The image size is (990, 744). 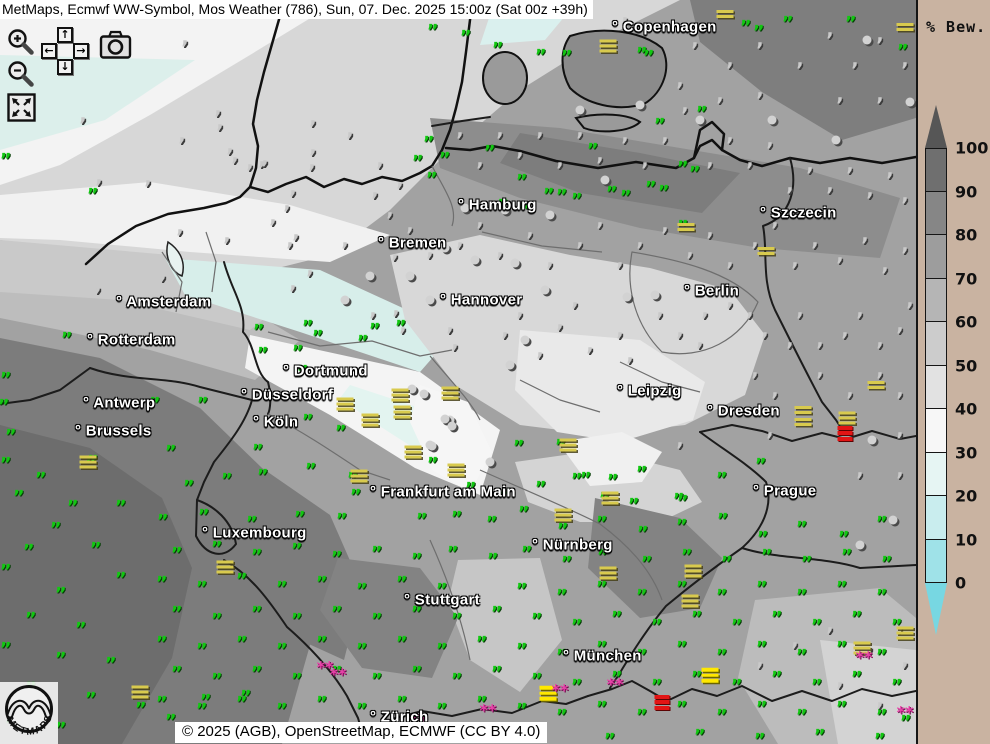 I want to click on snapshot-button, so click(x=115, y=47).